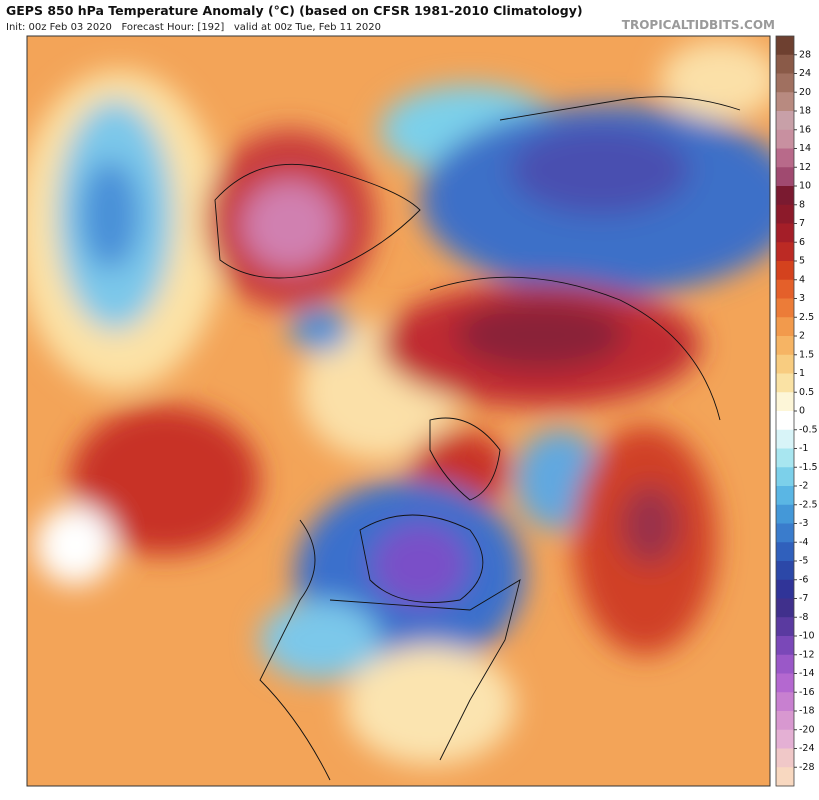  Describe the element at coordinates (805, 73) in the screenshot. I see `colorbar-label: 24` at that location.